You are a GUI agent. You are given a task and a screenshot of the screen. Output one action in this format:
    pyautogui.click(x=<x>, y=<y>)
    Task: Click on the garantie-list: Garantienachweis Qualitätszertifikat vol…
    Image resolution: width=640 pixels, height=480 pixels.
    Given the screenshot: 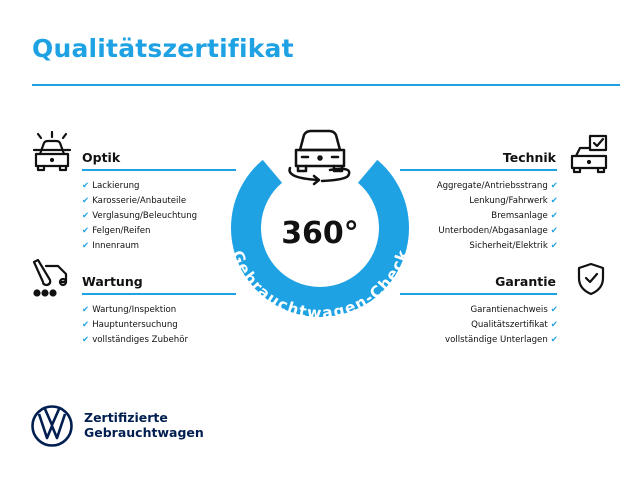 What is the action you would take?
    pyautogui.click(x=501, y=325)
    